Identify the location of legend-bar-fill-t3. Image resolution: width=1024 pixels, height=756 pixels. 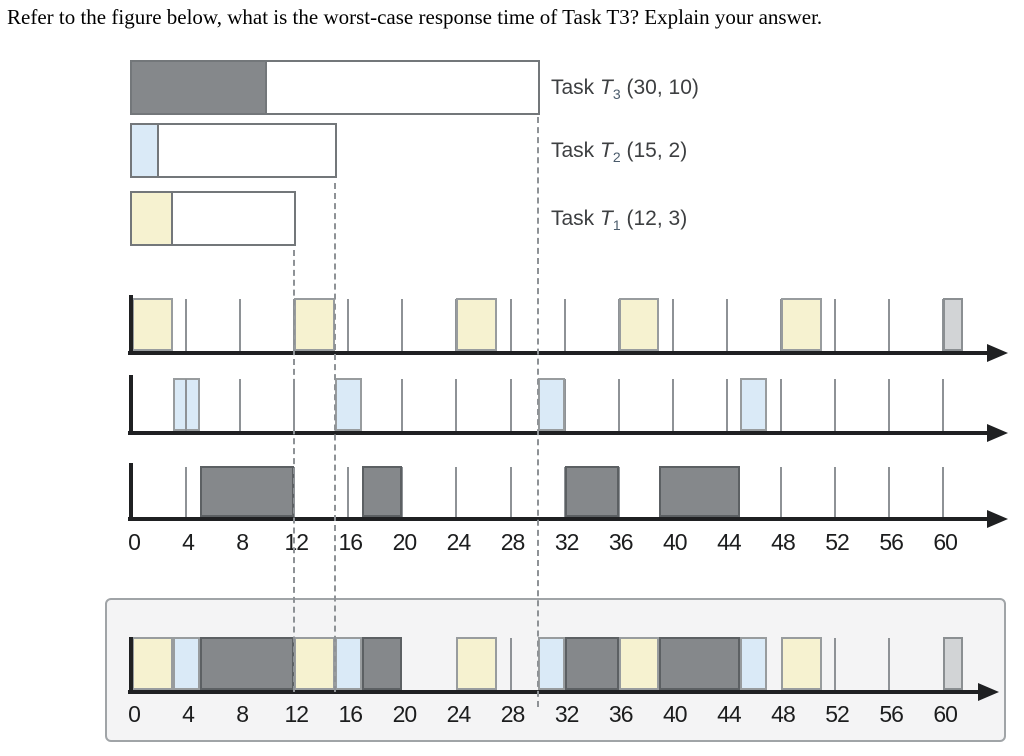
(200, 87).